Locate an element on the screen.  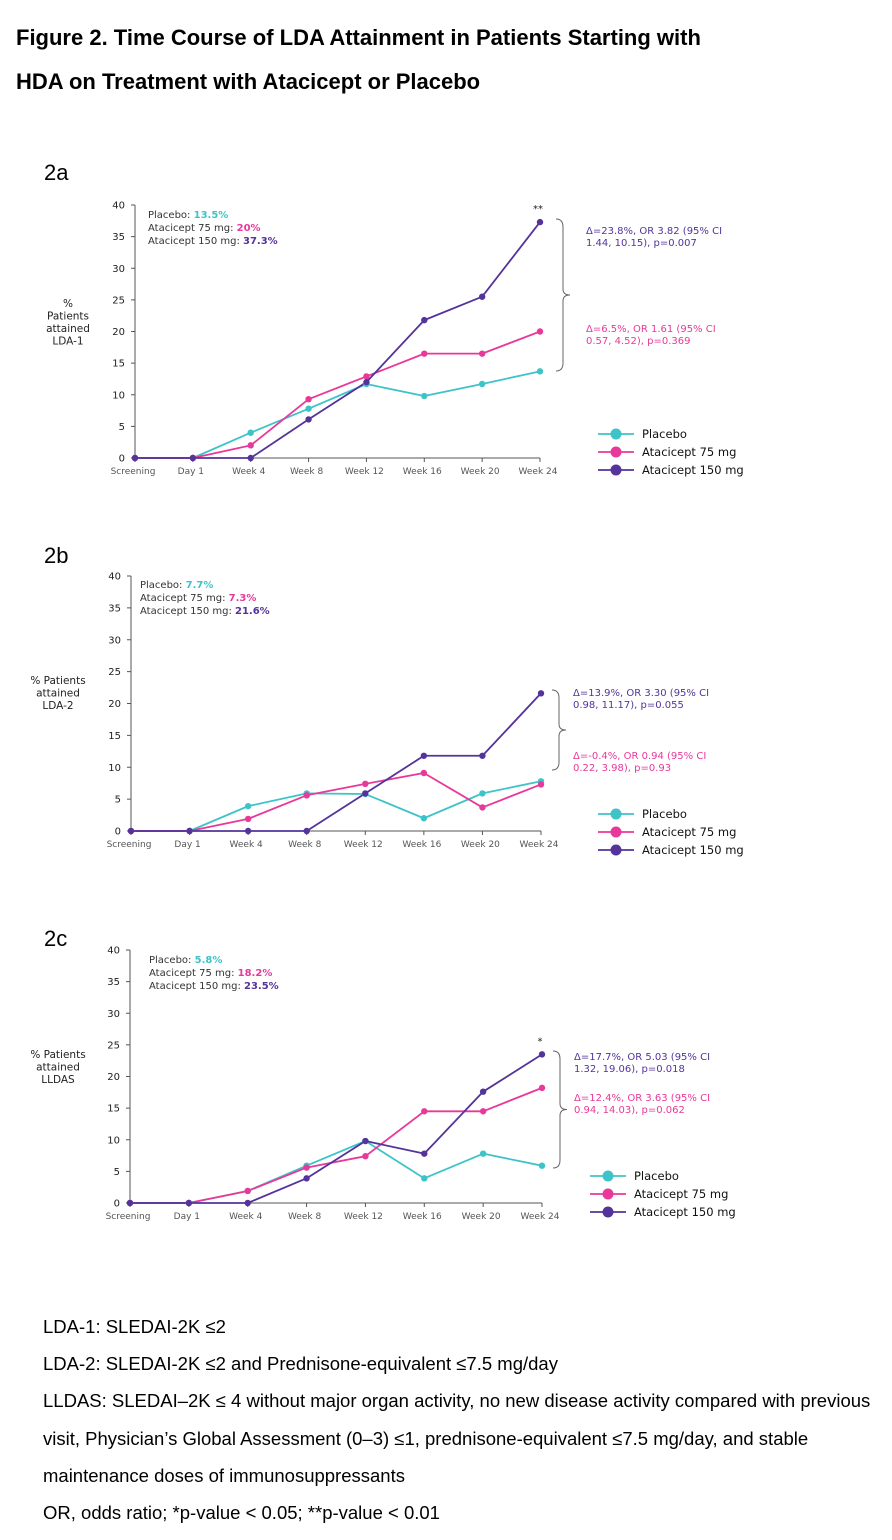
legend-label-atacicept-75: Atacicept 75 mg is located at coordinates (681, 1194).